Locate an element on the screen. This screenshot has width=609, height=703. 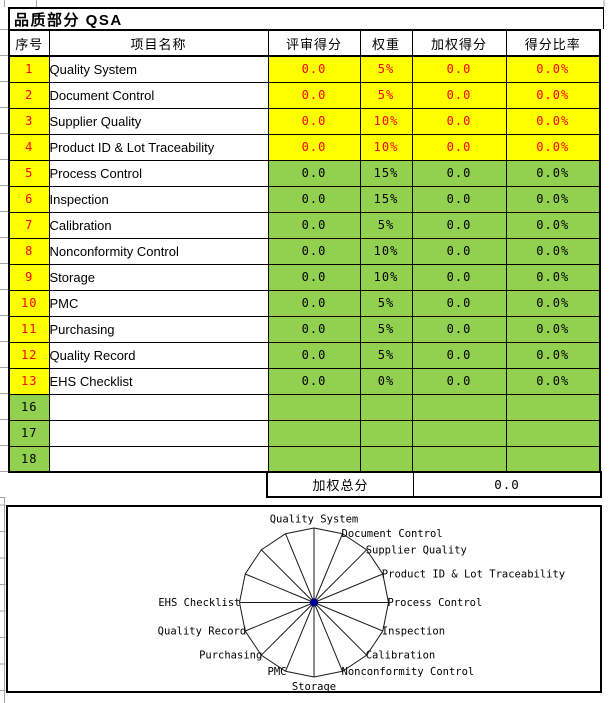
cell-item-name: Document Control is located at coordinates (158, 95).